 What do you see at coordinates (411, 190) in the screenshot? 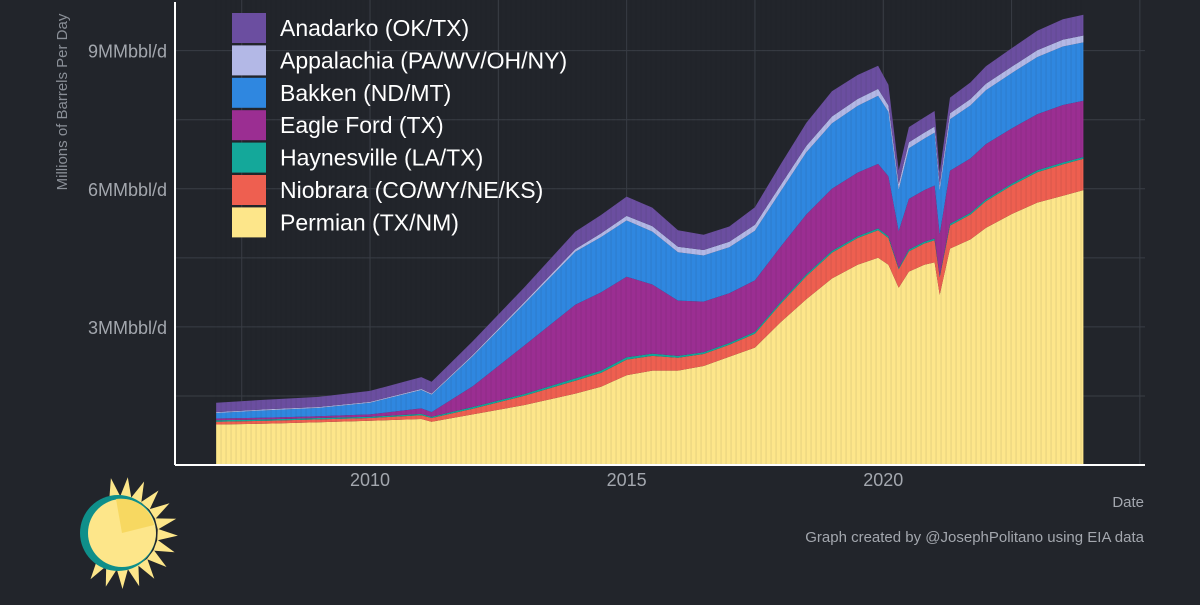
I see `legend-label: Niobrara (CO/WY/NE/KS)` at bounding box center [411, 190].